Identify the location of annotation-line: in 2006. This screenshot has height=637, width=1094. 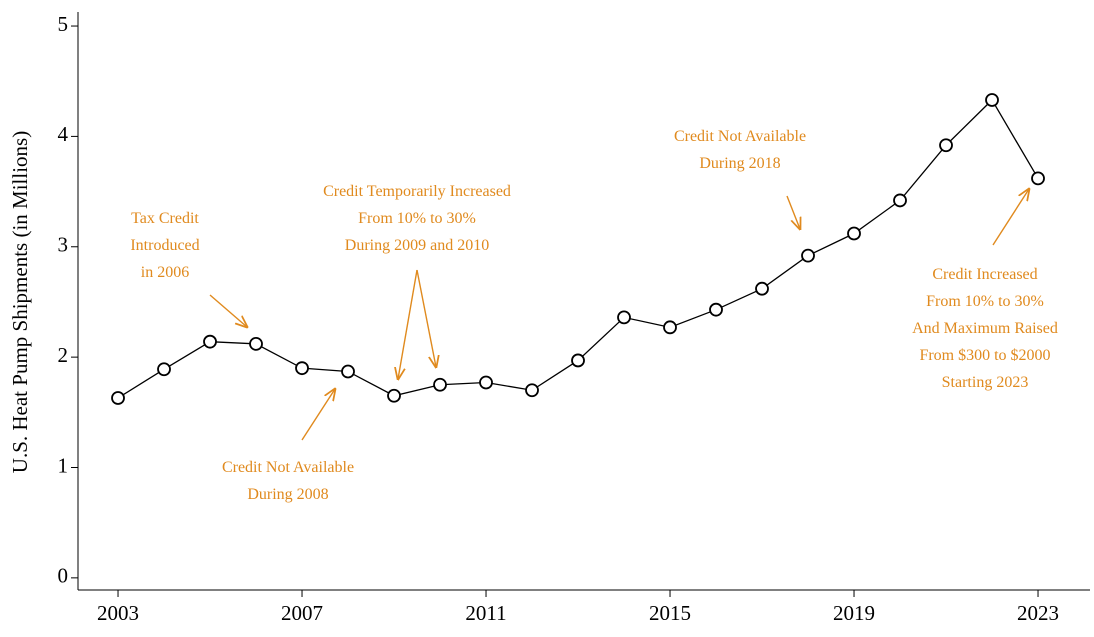
(165, 272).